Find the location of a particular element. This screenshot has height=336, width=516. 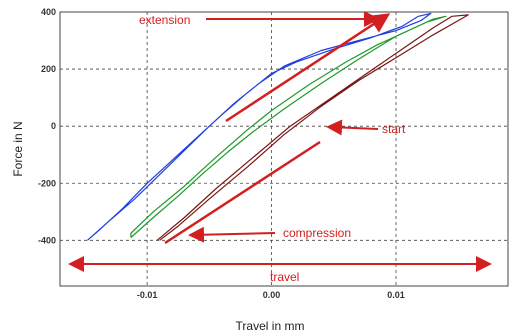

annotation-start: start is located at coordinates (394, 129).